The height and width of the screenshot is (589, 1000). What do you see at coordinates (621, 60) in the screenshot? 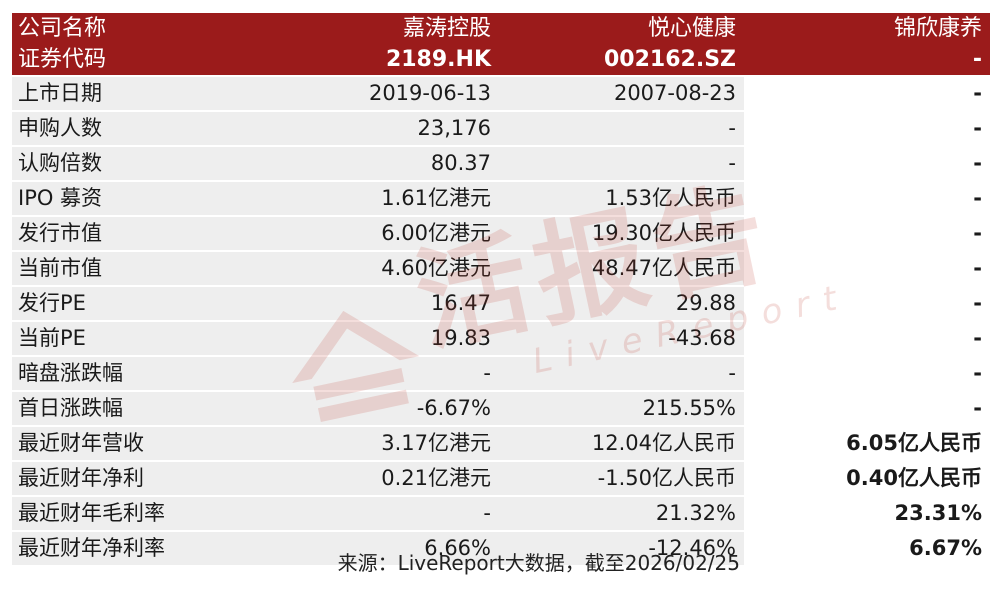
I see `header-code-2: 002162.SZ` at bounding box center [621, 60].